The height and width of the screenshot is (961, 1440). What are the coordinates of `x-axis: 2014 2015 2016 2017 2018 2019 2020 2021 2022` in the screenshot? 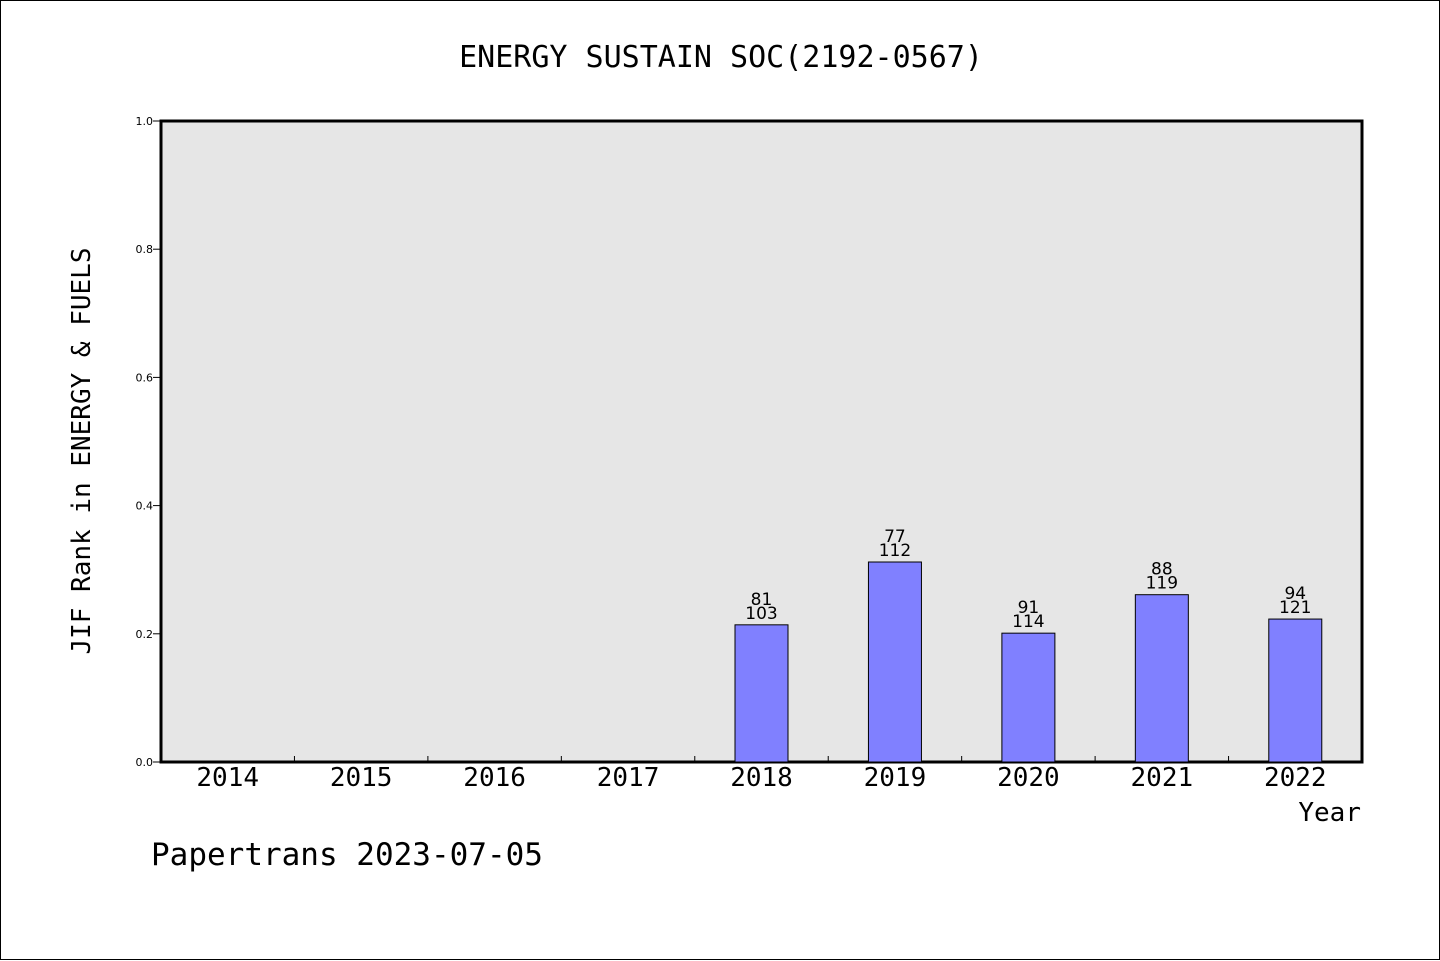 It's located at (761, 774).